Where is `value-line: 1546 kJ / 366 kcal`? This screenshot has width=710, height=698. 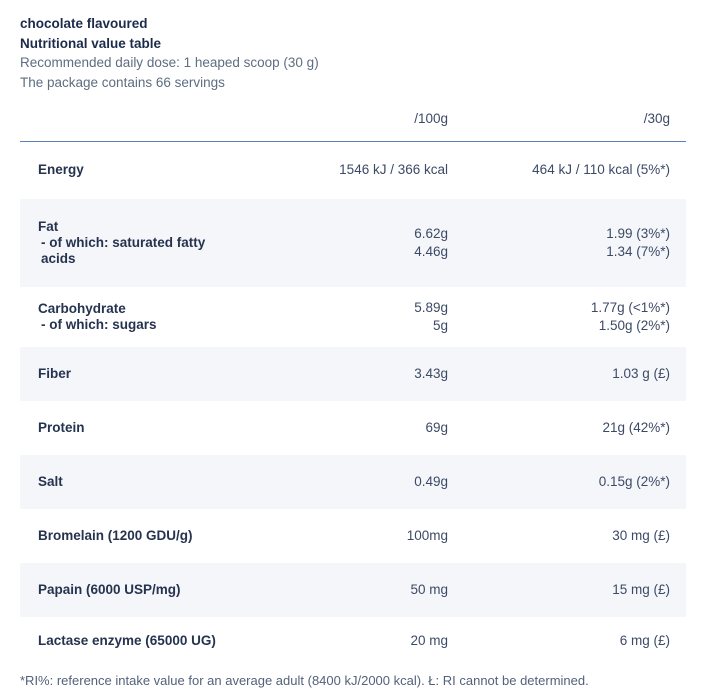 value-line: 1546 kJ / 366 kcal is located at coordinates (393, 170).